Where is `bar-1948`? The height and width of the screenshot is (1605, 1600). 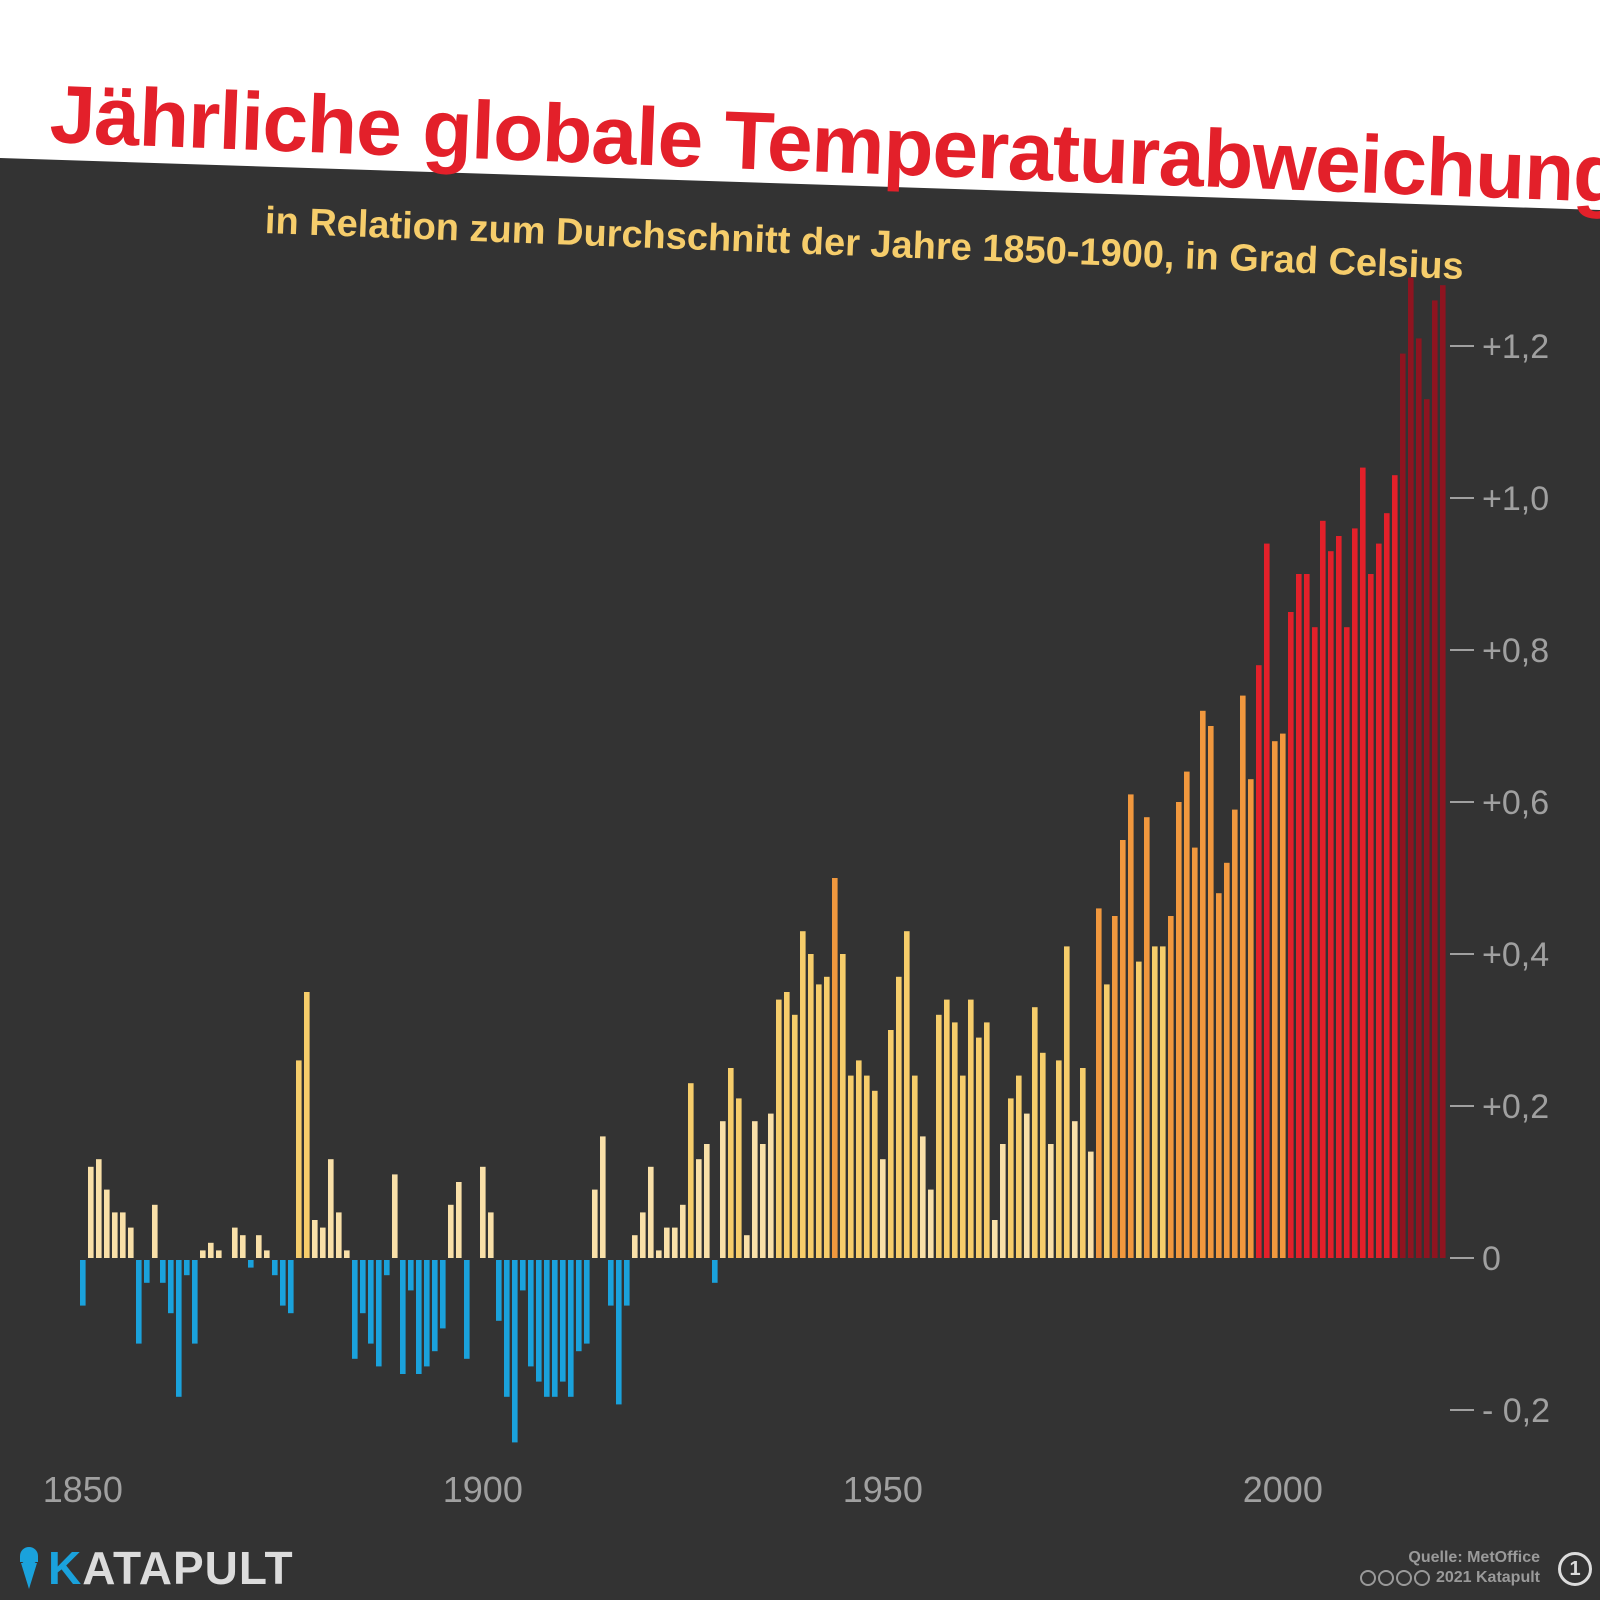
bar-1948 is located at coordinates (867, 1166).